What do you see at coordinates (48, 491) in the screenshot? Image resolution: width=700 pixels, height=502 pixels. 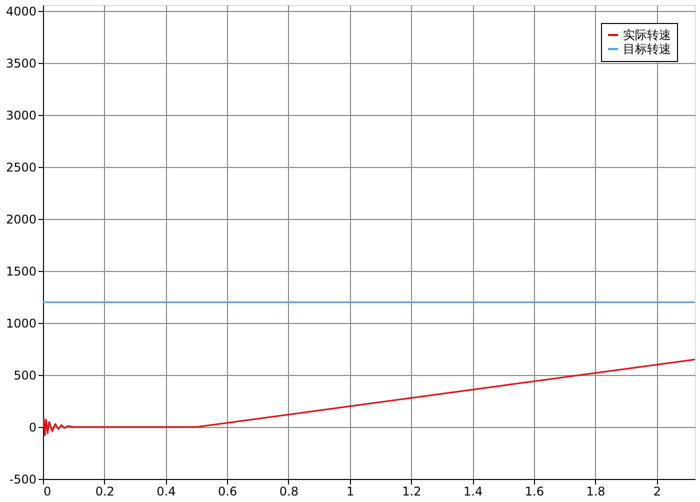 I see `x-tick-label: 0` at bounding box center [48, 491].